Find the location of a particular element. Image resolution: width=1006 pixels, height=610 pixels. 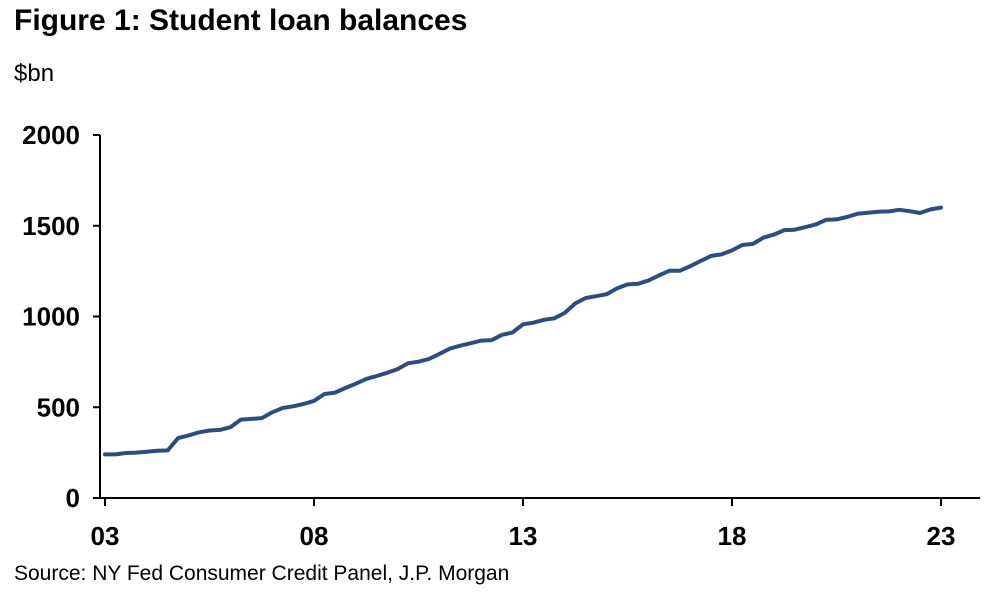

y-axis-ticks: 0 500 1000 1500 2000 is located at coordinates (61, 316).